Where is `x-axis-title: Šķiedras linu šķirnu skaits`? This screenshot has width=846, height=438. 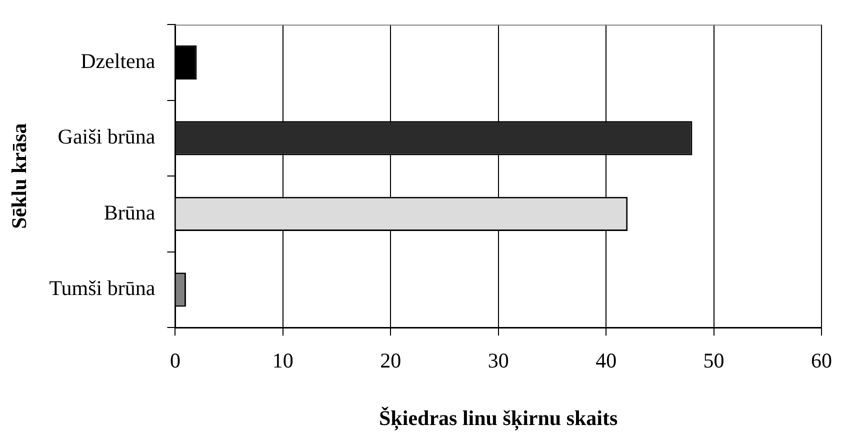 x-axis-title: Šķiedras linu šķirnu skaits is located at coordinates (498, 418).